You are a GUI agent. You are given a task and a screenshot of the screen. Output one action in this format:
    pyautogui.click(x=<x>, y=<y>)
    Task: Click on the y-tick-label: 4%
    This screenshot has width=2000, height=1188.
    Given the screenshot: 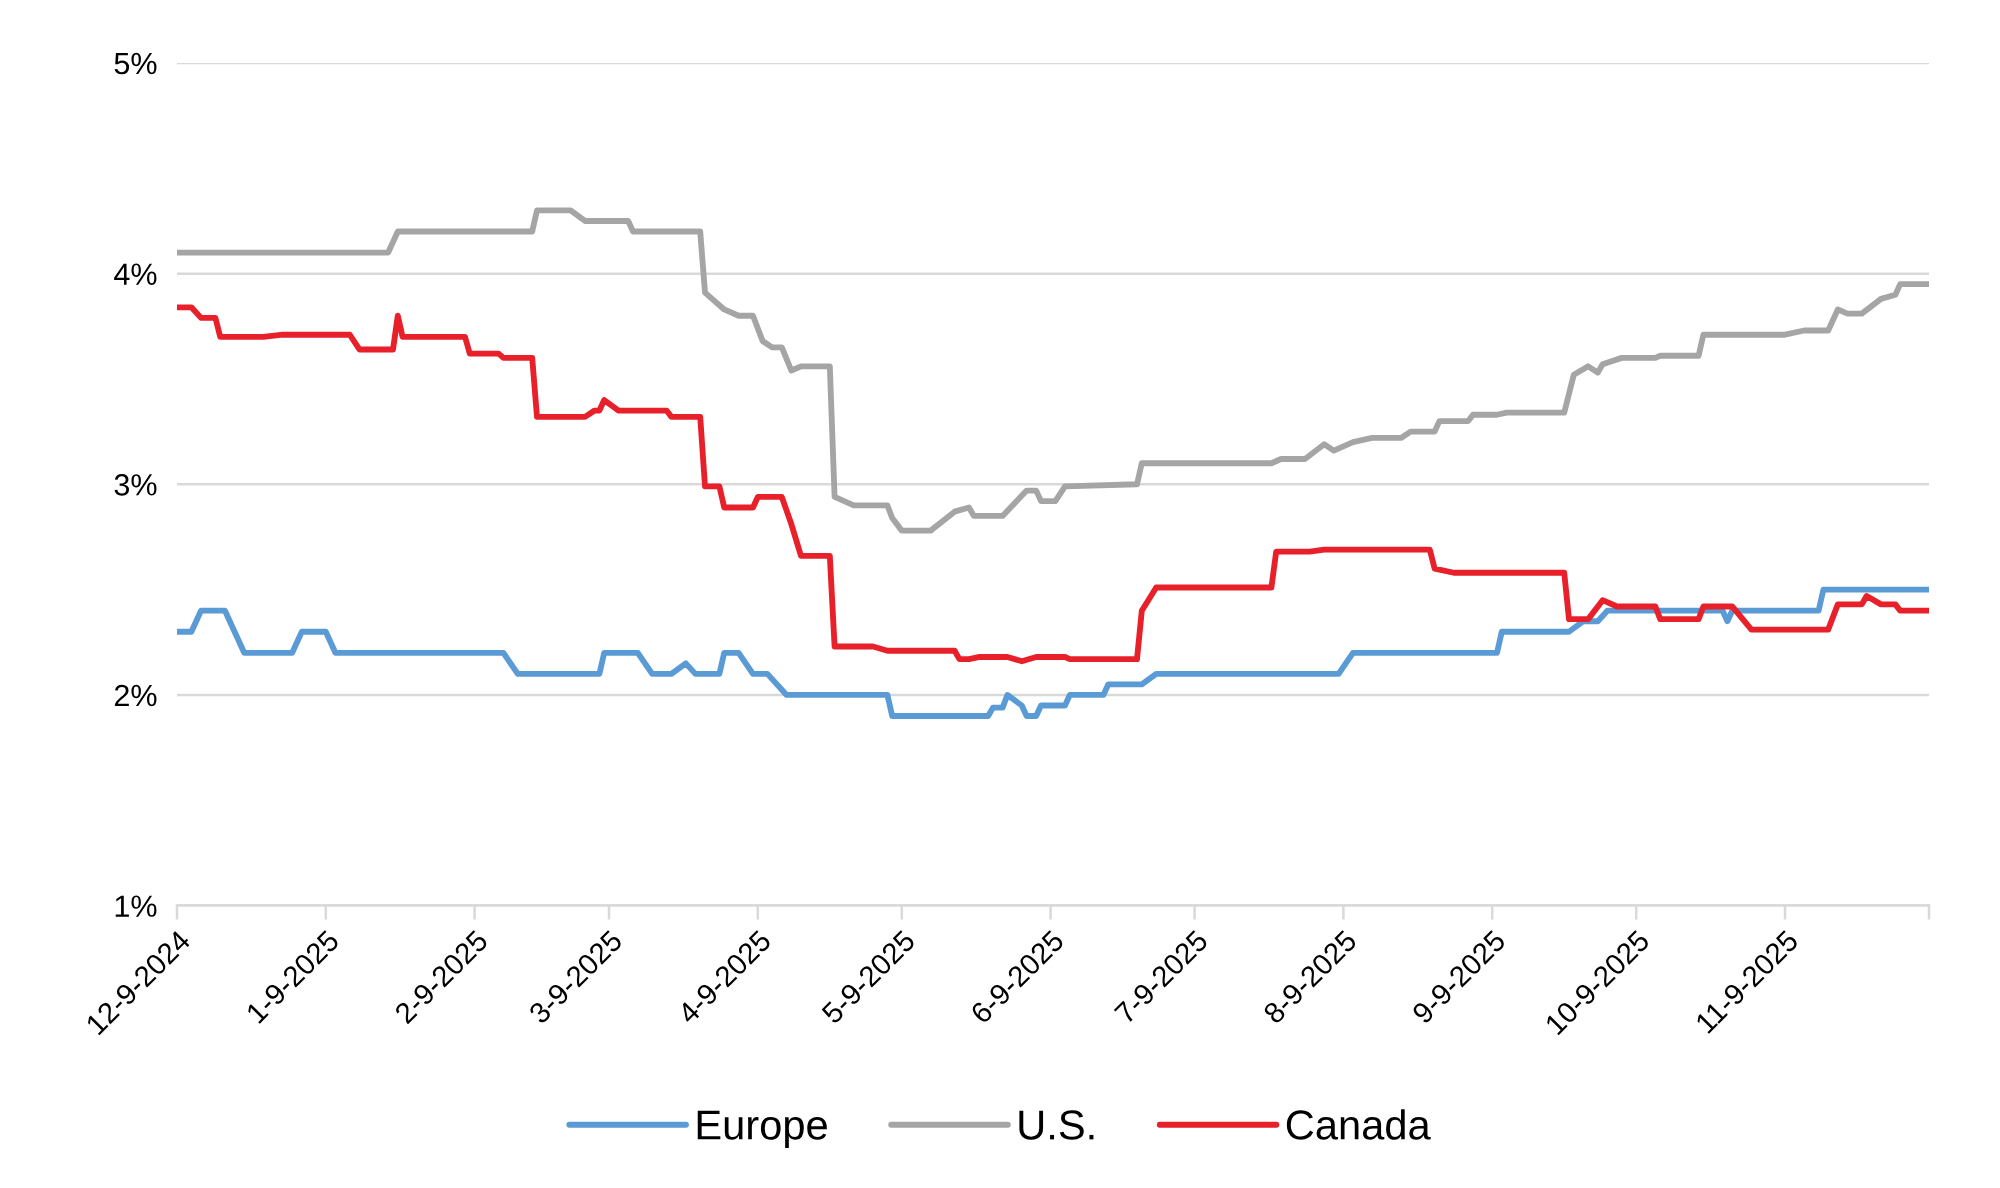 What is the action you would take?
    pyautogui.click(x=135, y=274)
    